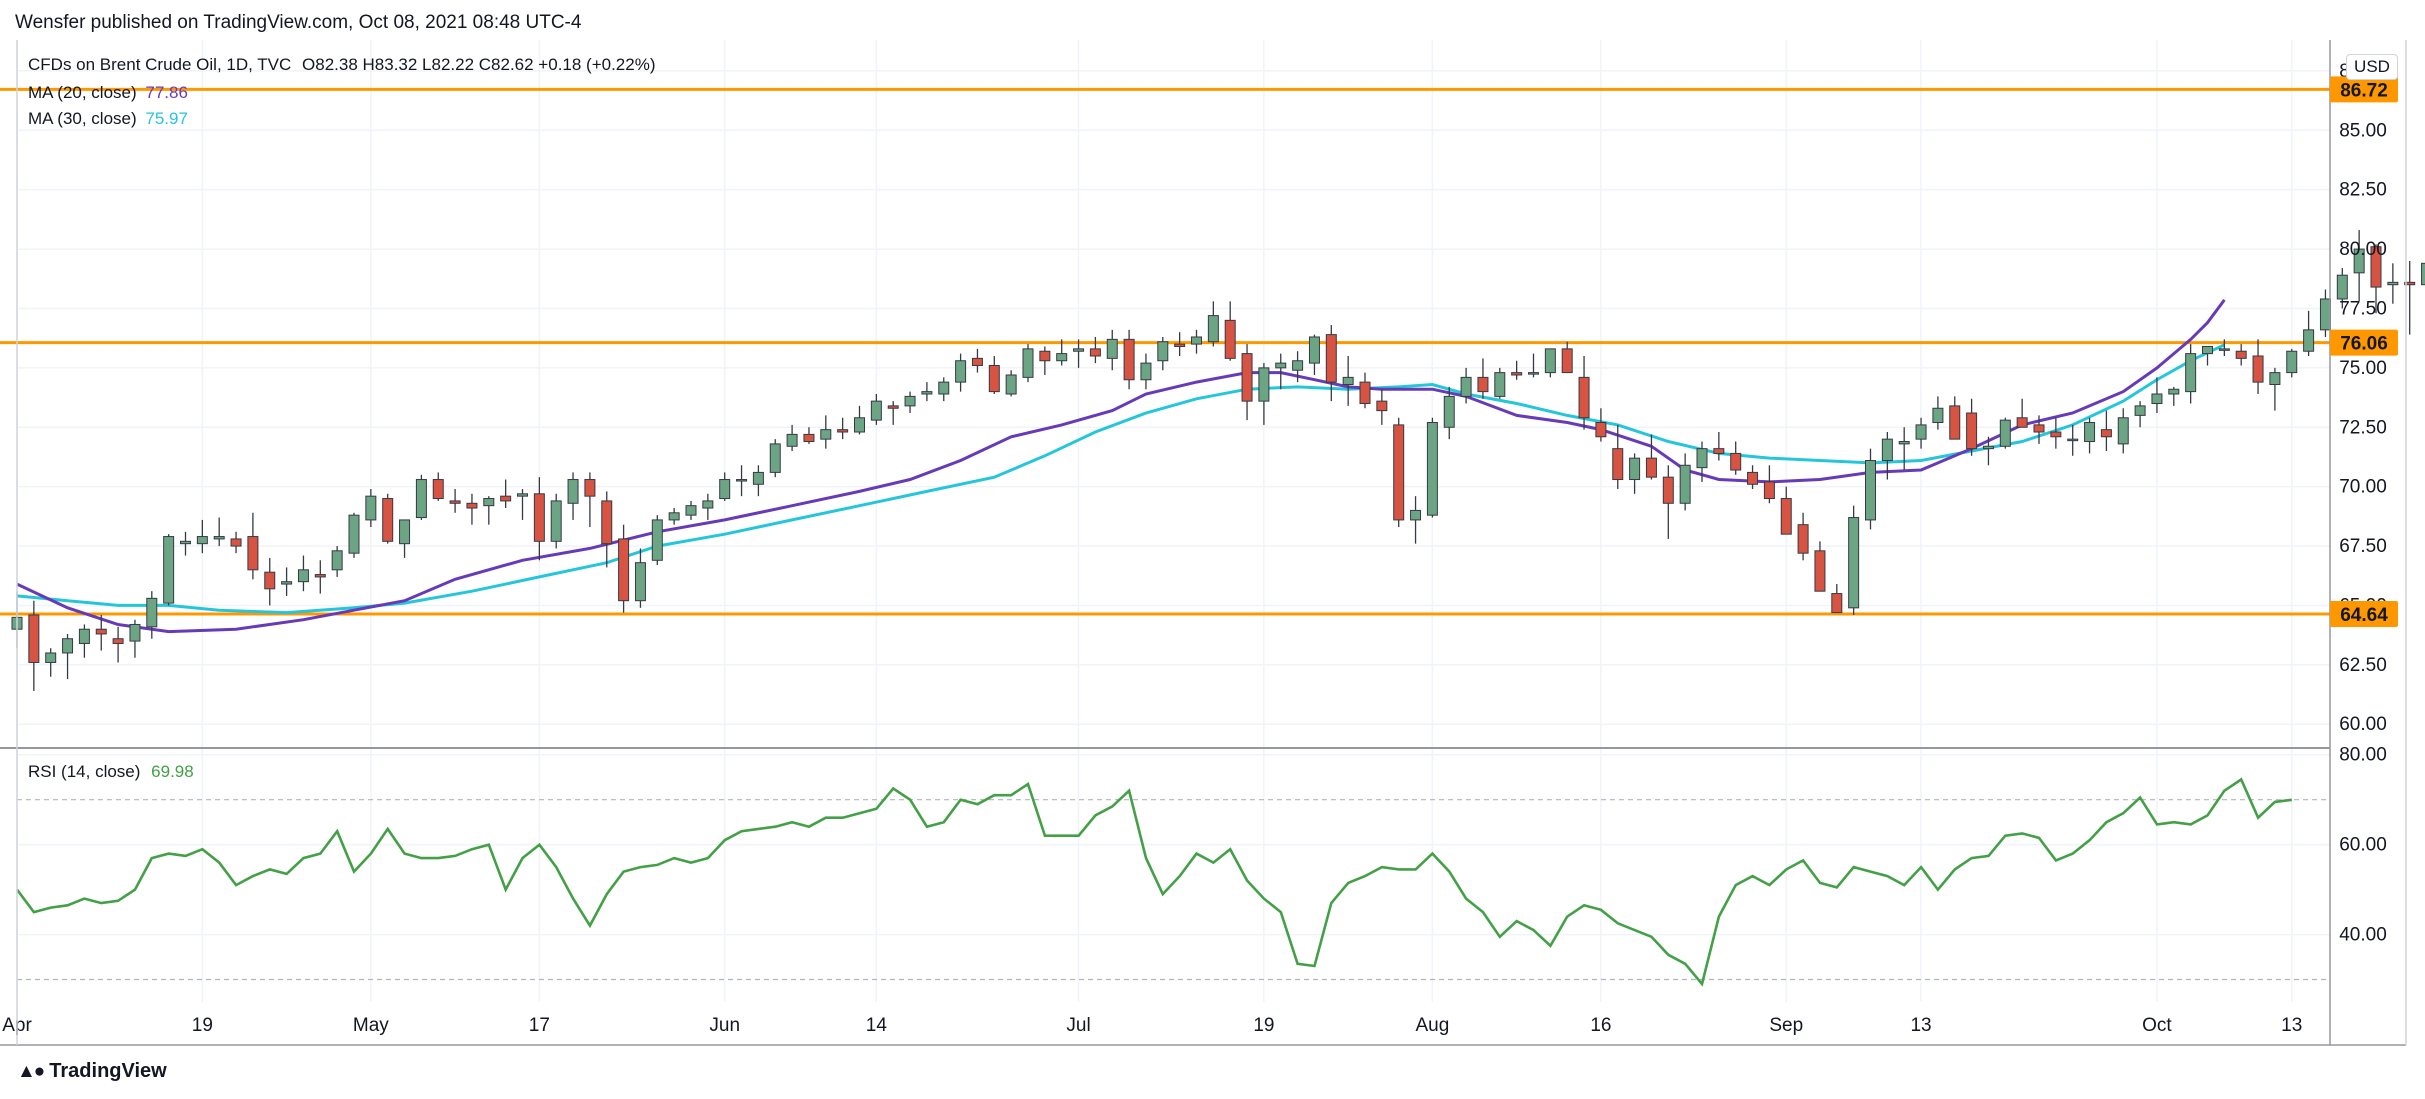 The width and height of the screenshot is (2425, 1099). I want to click on ma20-legend: MA (20, close) 77.86, so click(108, 93).